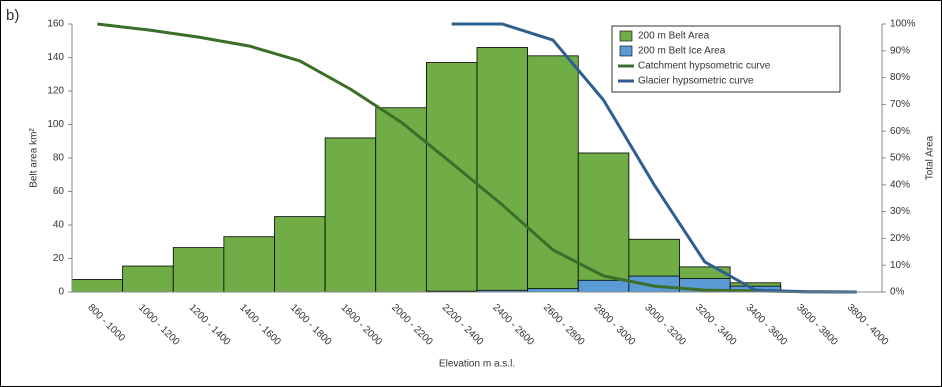 The height and width of the screenshot is (387, 942). Describe the element at coordinates (930, 157) in the screenshot. I see `y2-axis-label: Total Area` at that location.